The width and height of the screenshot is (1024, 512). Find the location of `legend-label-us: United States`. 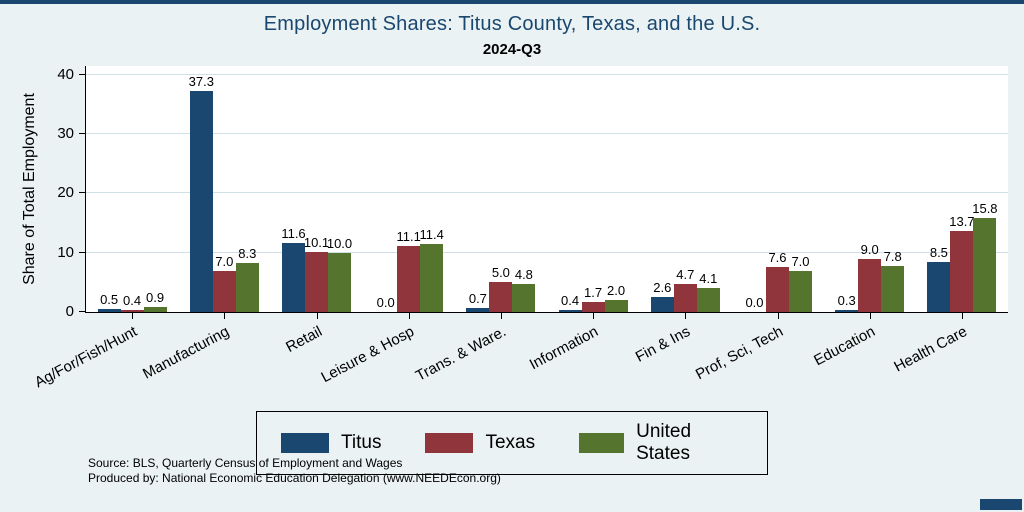

legend-label-us: United States is located at coordinates (664, 442).